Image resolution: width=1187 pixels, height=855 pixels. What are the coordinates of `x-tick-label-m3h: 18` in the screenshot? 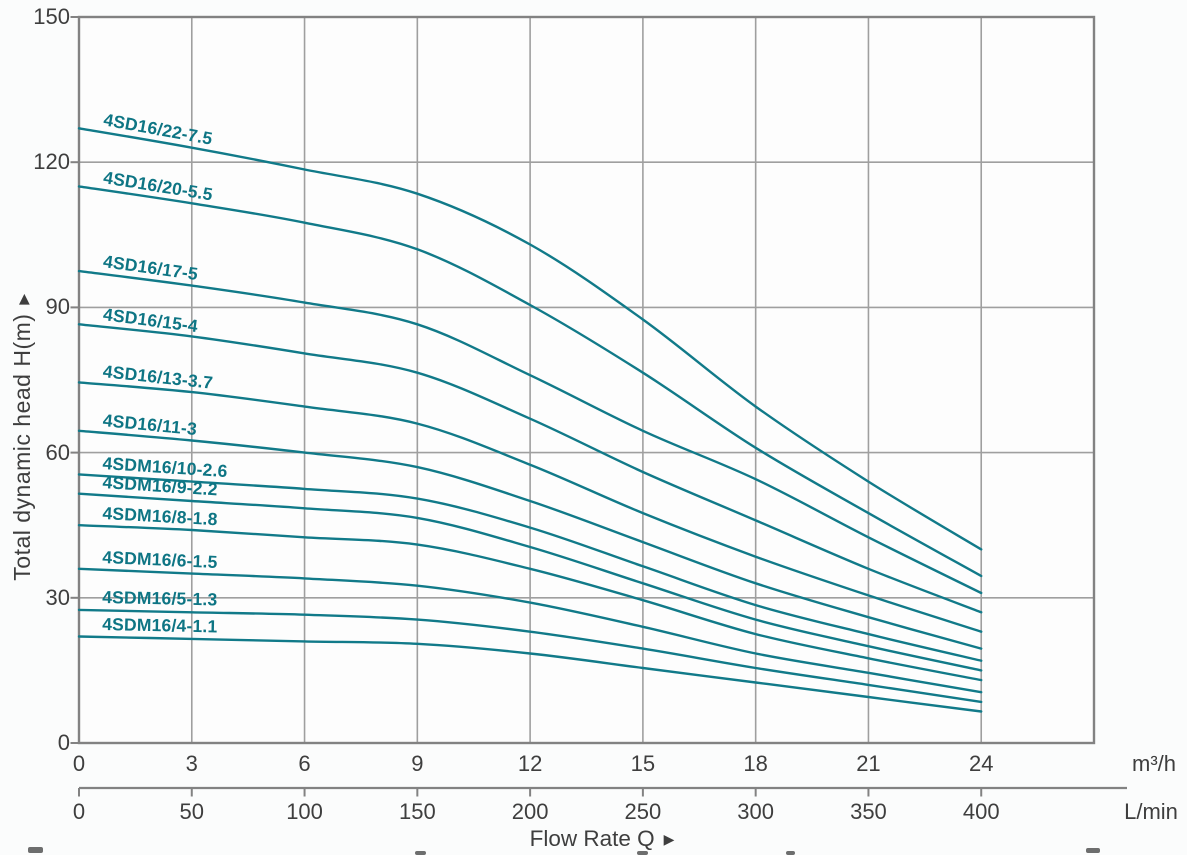 It's located at (755, 763).